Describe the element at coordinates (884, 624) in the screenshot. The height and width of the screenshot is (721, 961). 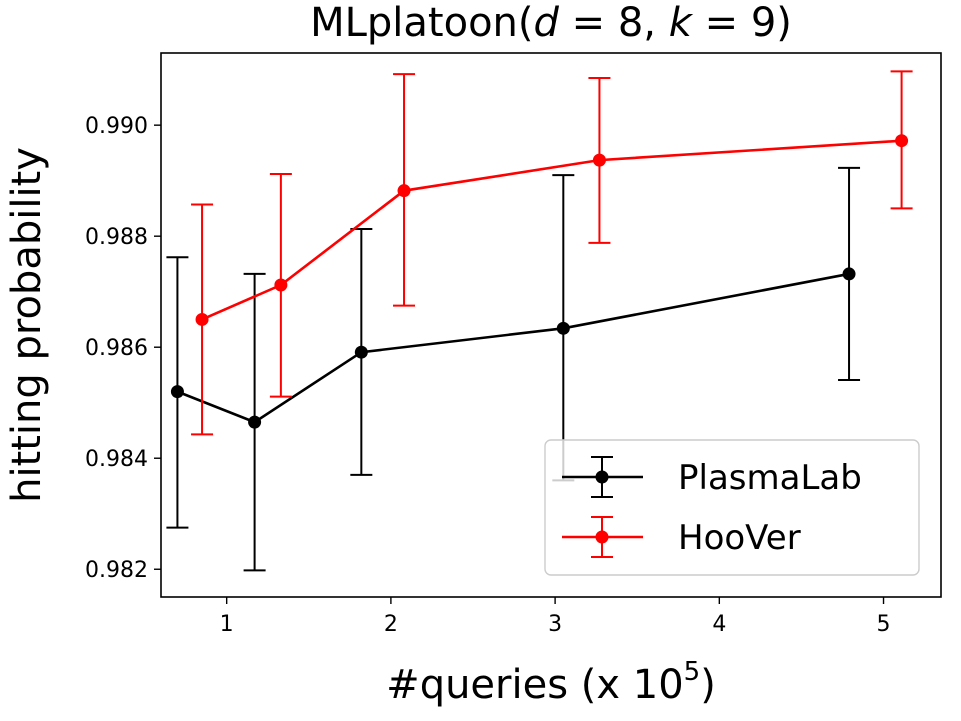
I see `x-tick-label: 5` at that location.